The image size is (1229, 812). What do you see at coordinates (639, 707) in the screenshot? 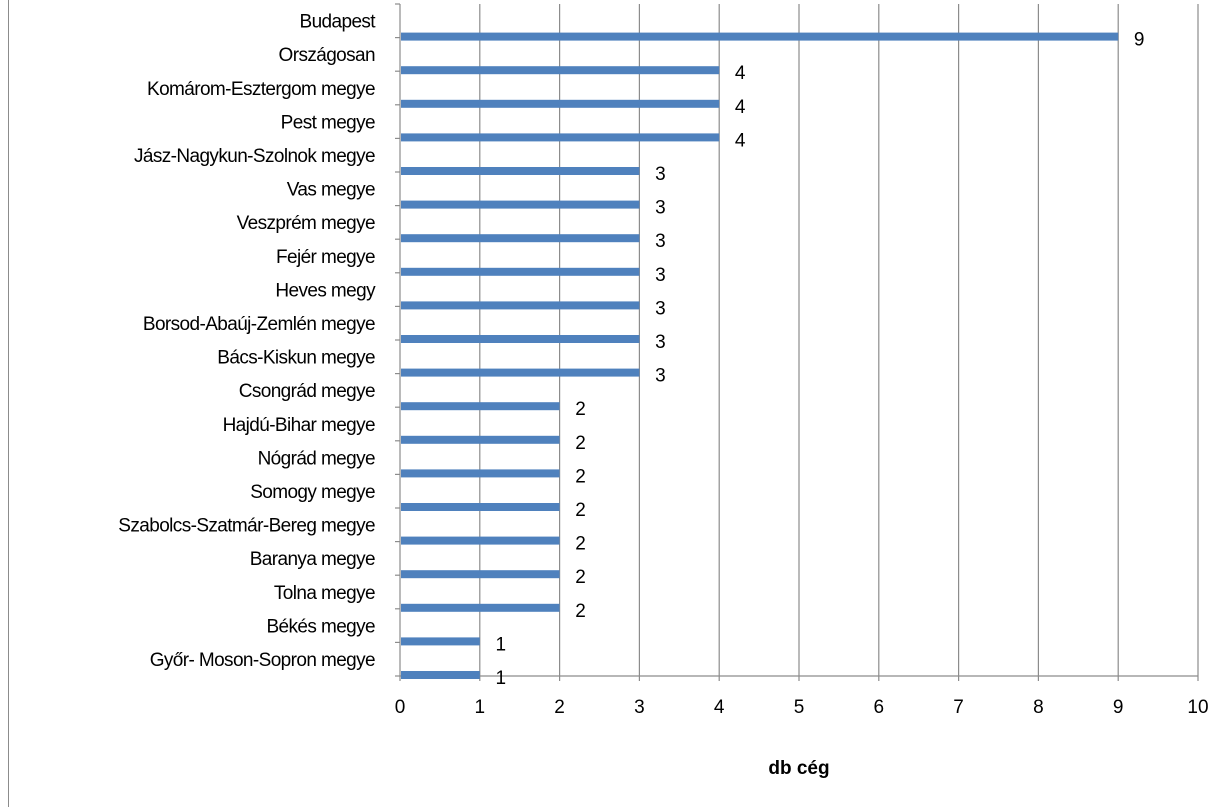
I see `x-tick-label-3: 3` at bounding box center [639, 707].